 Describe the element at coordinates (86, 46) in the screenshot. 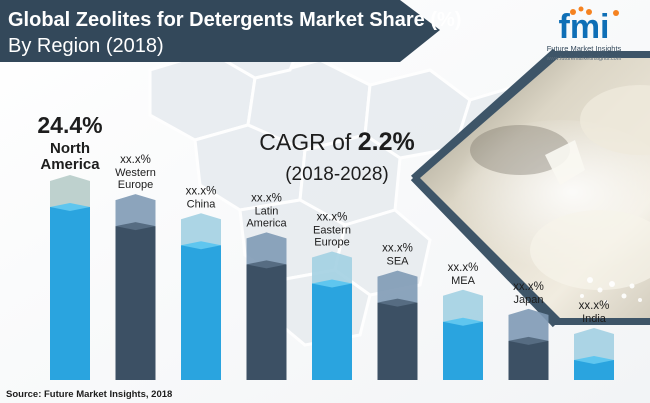

I see `chart-title-line2: By Region (2018)` at that location.